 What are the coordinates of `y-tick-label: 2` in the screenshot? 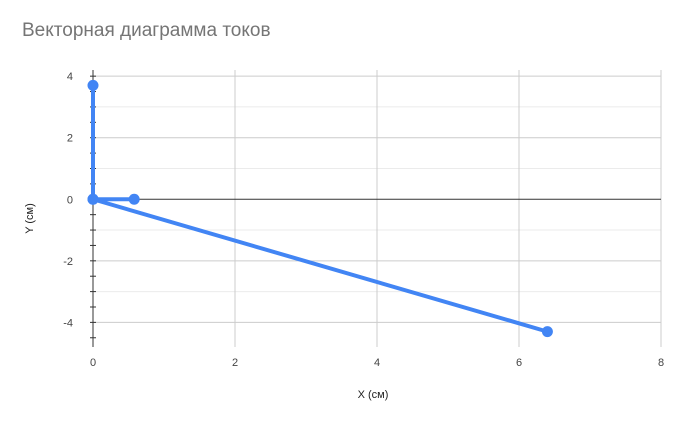 It's located at (70, 139).